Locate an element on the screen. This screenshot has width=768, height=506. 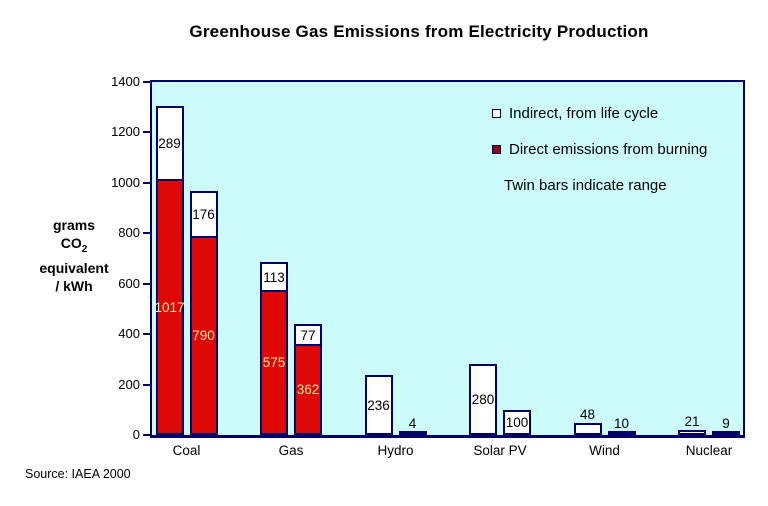
y-axis-label-line-3: equivalent is located at coordinates (74, 267).